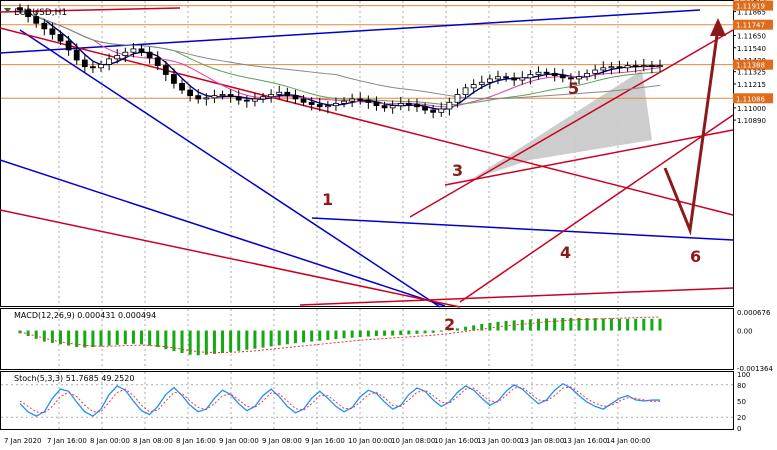  I want to click on price-highlight-label: 1.11919, so click(750, 7).